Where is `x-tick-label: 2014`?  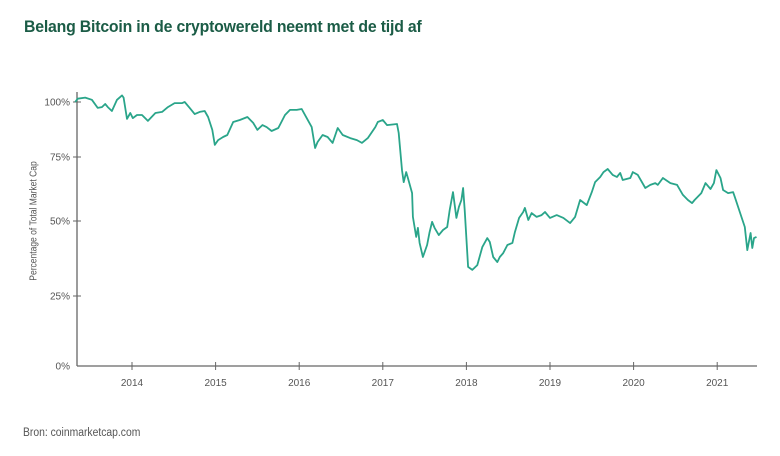
x-tick-label: 2014 is located at coordinates (132, 383).